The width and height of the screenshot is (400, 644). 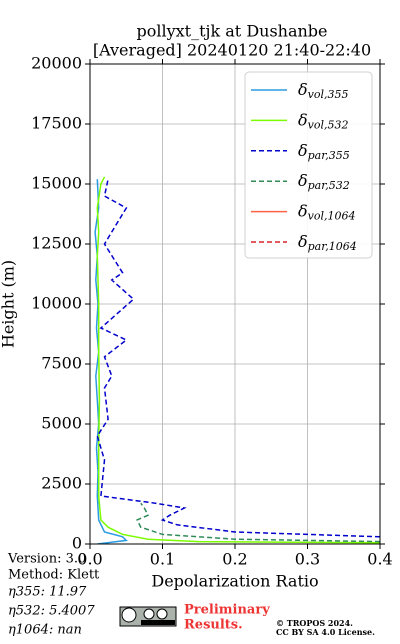 What do you see at coordinates (56, 123) in the screenshot?
I see `y-tick-label: 17500` at bounding box center [56, 123].